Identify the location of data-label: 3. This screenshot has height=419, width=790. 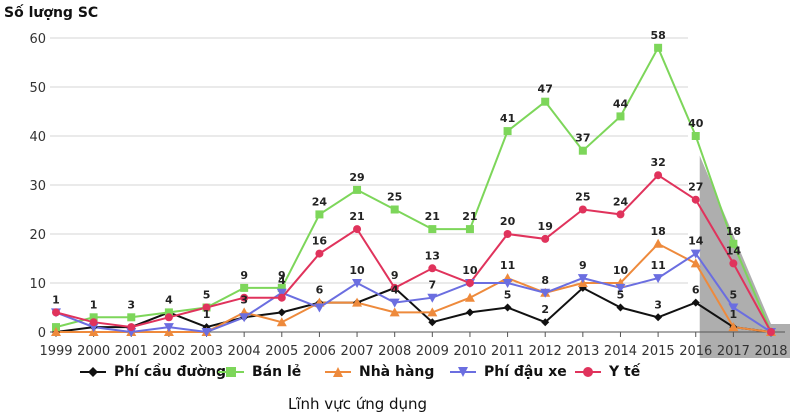
(658, 304).